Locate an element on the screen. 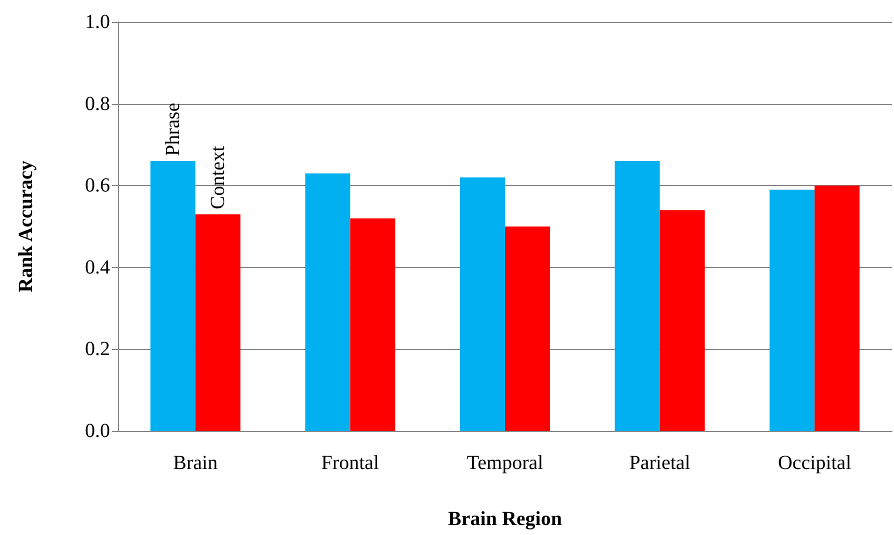 This screenshot has height=535, width=894. x-tick-label: Parietal is located at coordinates (660, 463).